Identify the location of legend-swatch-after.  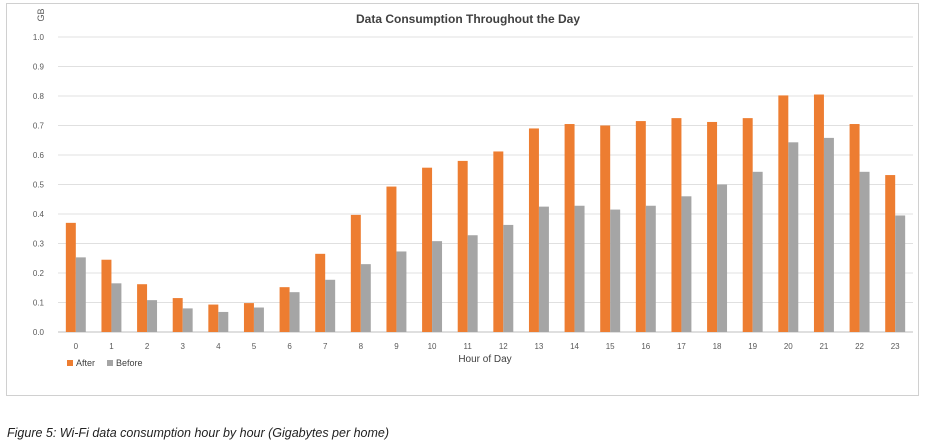
(70, 363).